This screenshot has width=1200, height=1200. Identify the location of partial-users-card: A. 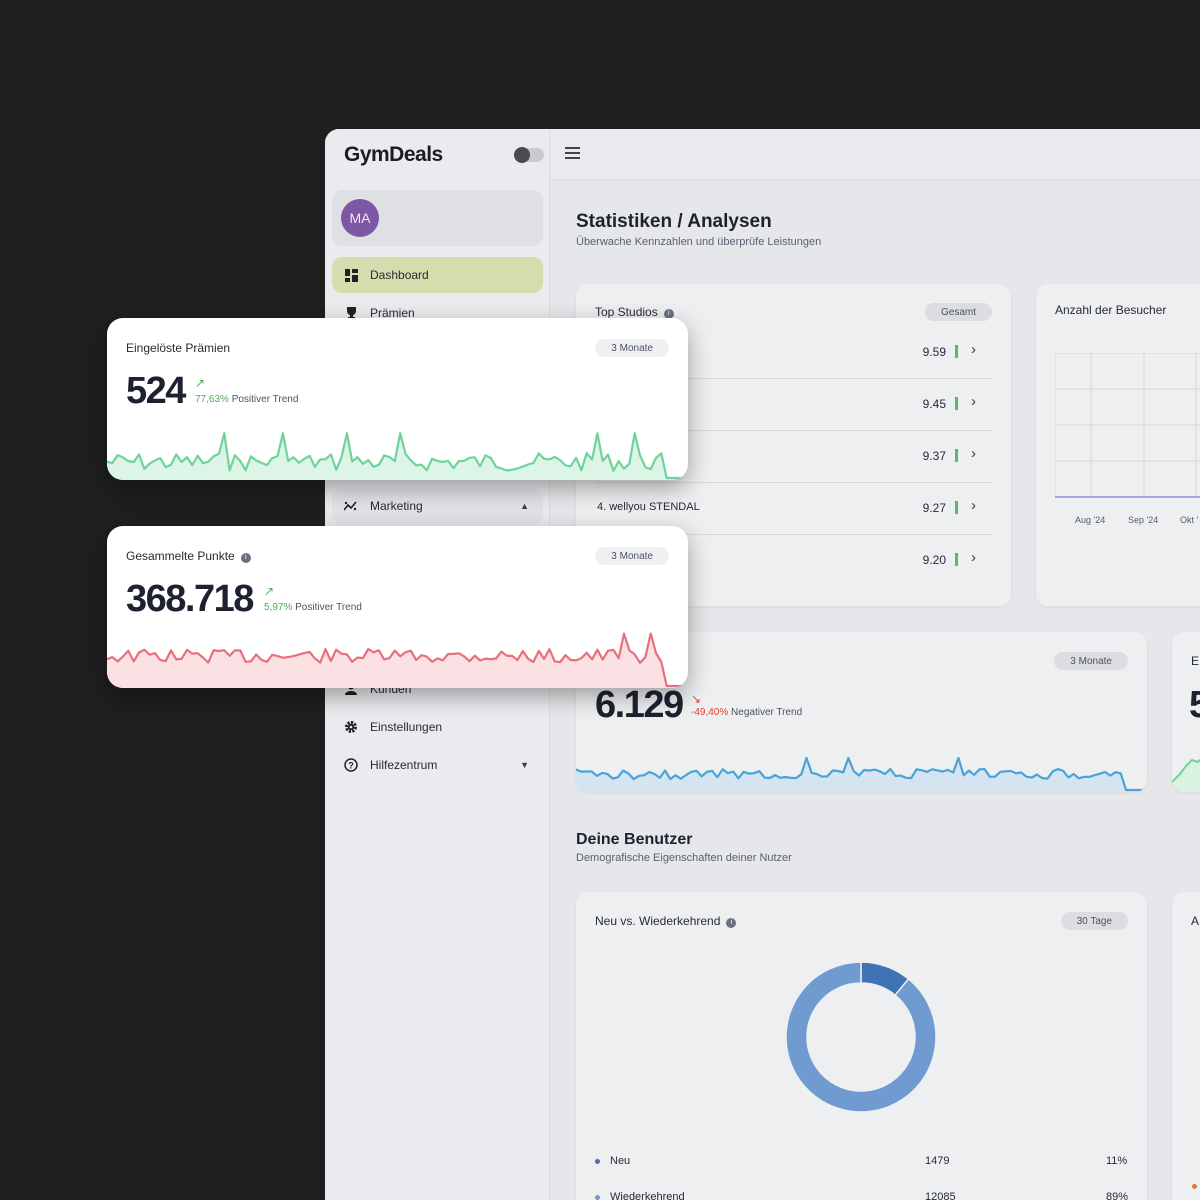
(1186, 1046).